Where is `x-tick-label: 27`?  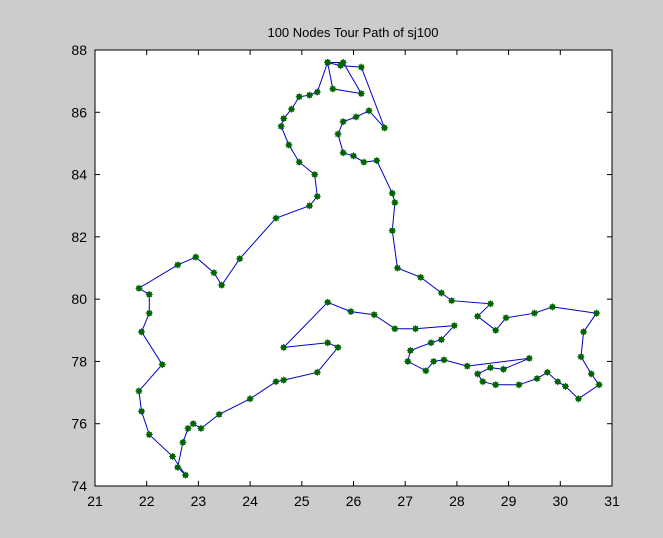 x-tick-label: 27 is located at coordinates (405, 501).